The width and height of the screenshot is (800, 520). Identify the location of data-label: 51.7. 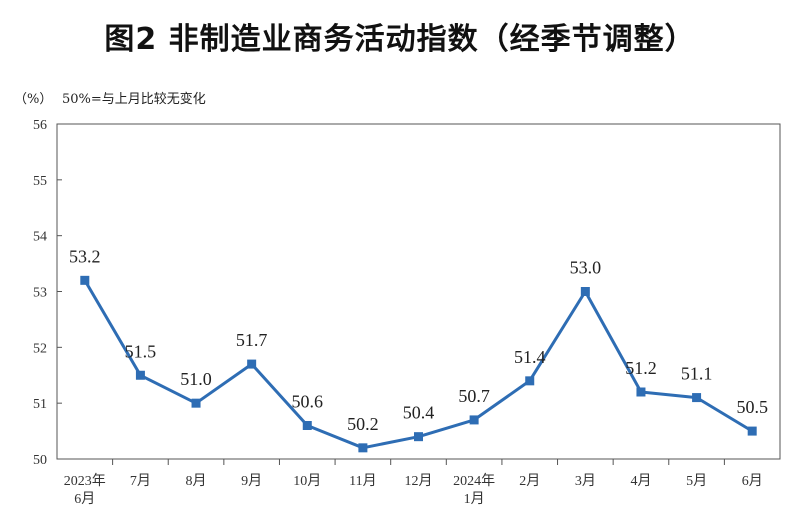
(252, 340).